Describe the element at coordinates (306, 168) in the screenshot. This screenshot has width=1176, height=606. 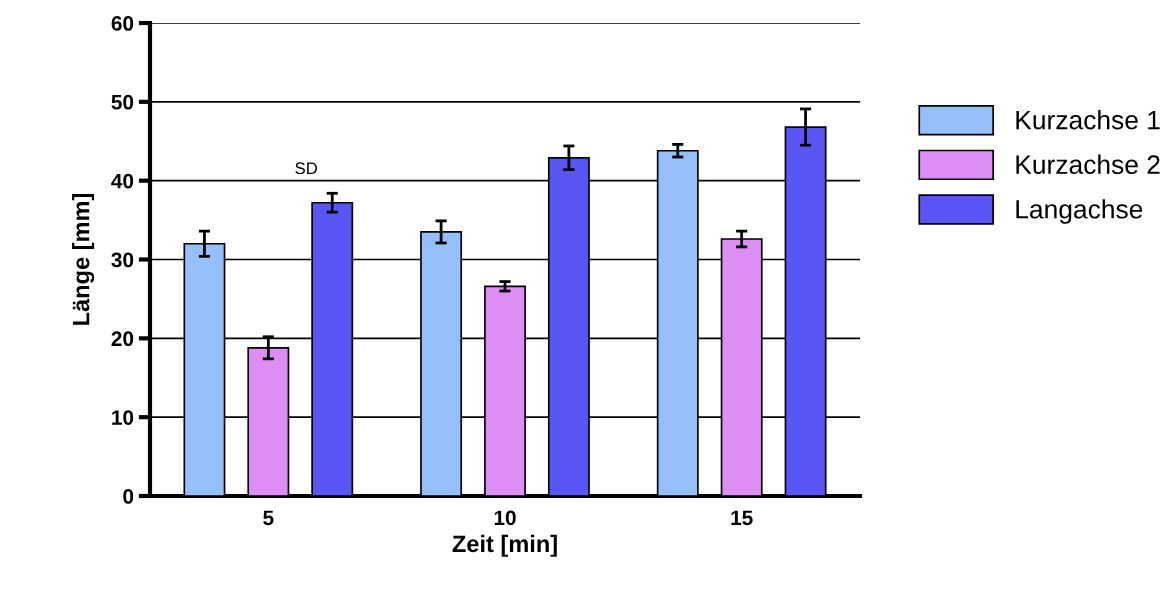
I see `annotation: SD` at that location.